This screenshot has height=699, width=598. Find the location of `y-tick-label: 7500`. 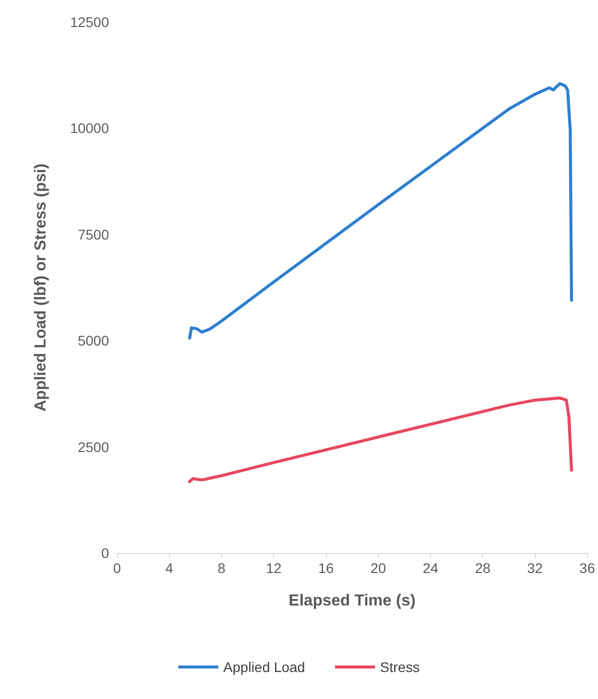

y-tick-label: 7500 is located at coordinates (94, 234).